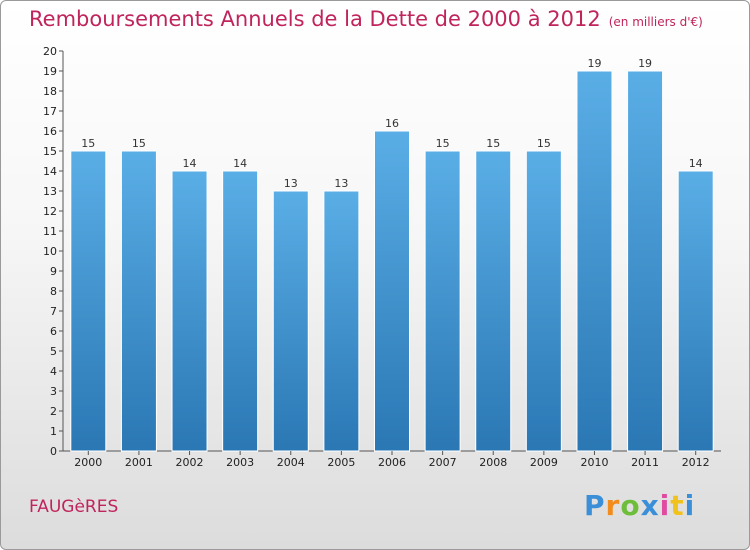 This screenshot has height=550, width=750. Describe the element at coordinates (50, 71) in the screenshot. I see `y-tick-label: 19` at that location.